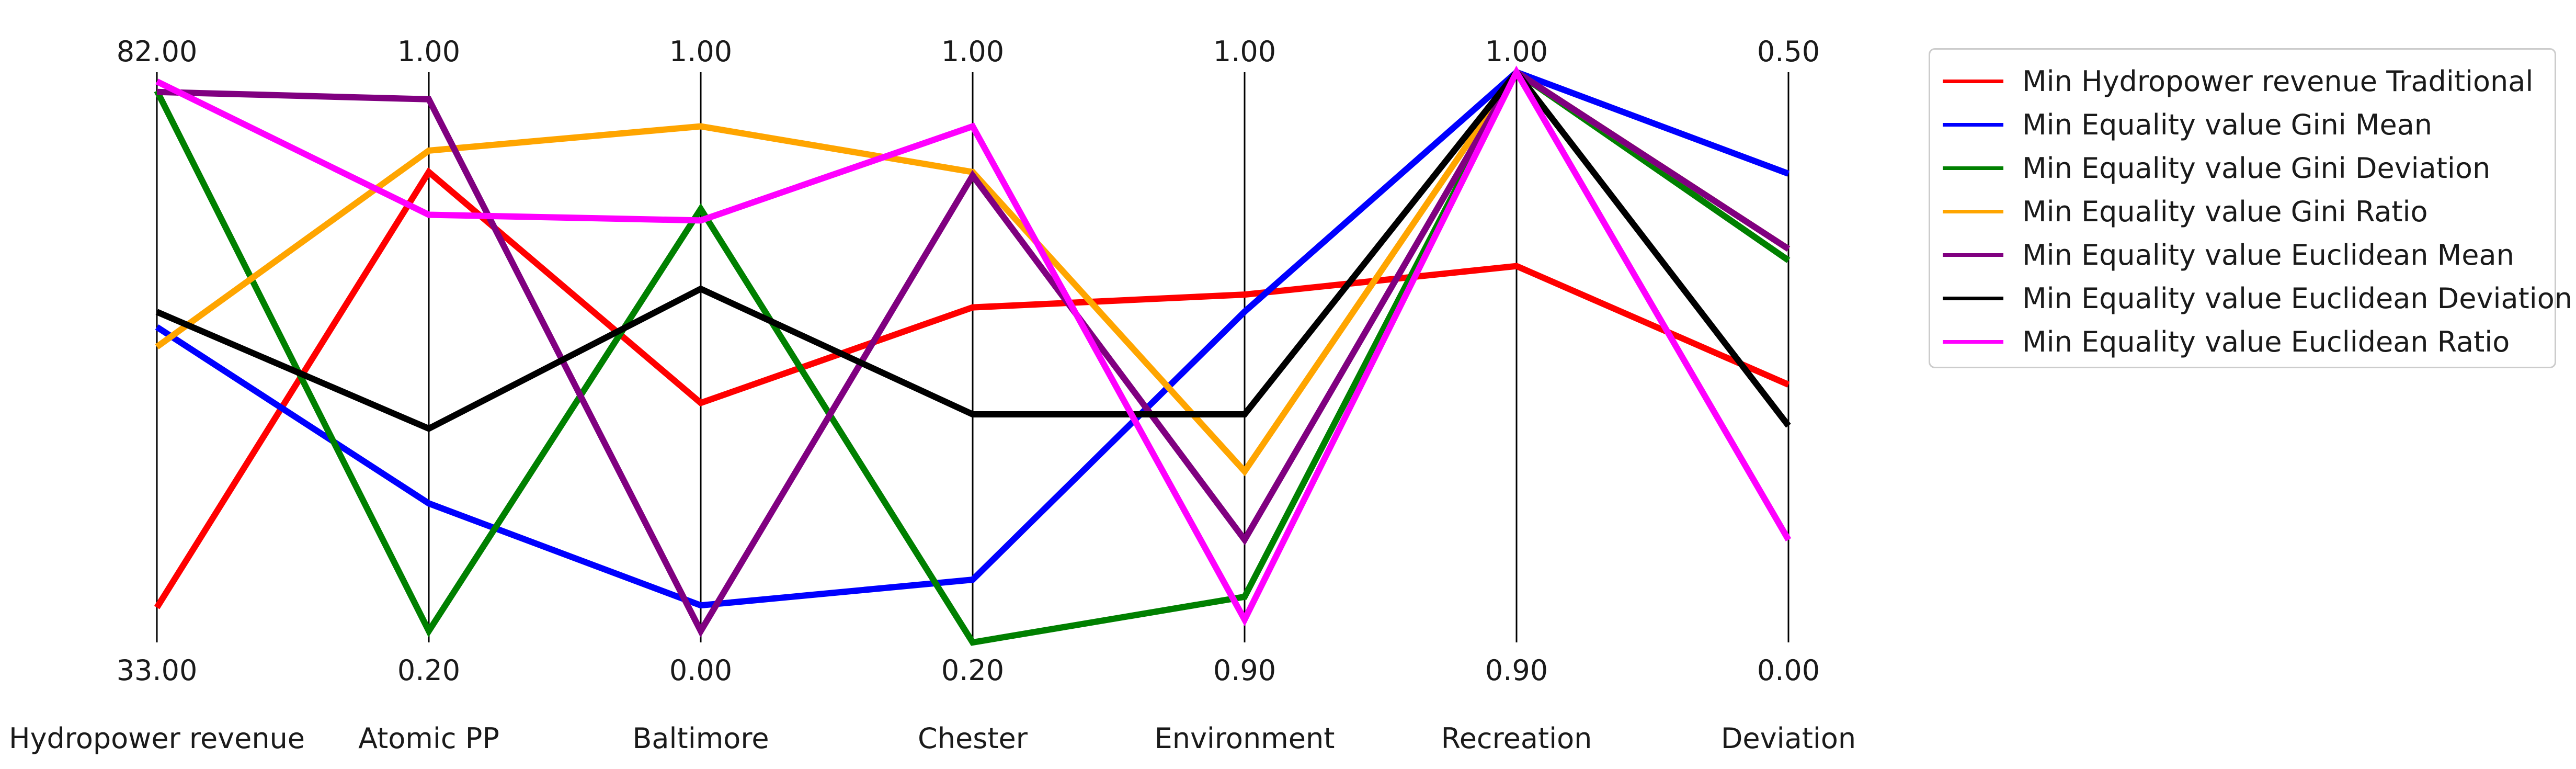  What do you see at coordinates (2268, 255) in the screenshot?
I see `legend-label: Min Equality value Euclidean Mean` at bounding box center [2268, 255].